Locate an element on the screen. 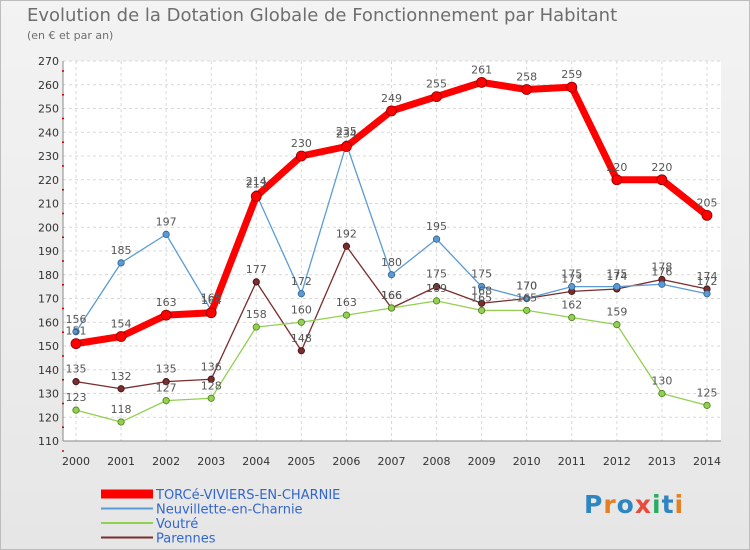 The width and height of the screenshot is (750, 550). data-label: 174 is located at coordinates (706, 276).